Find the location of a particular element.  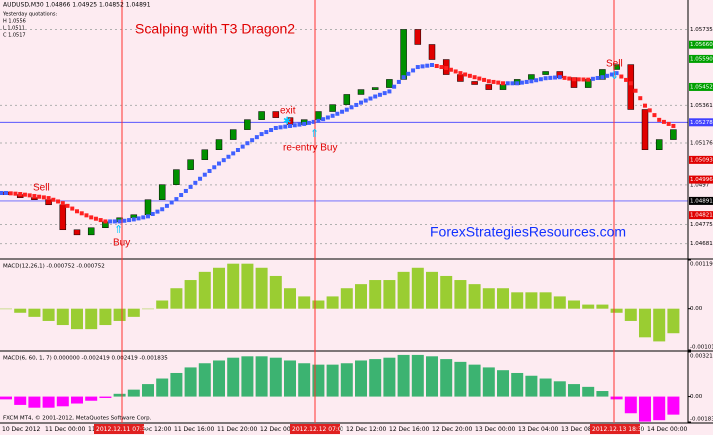

quote-high: H 1.0556 is located at coordinates (14, 22).